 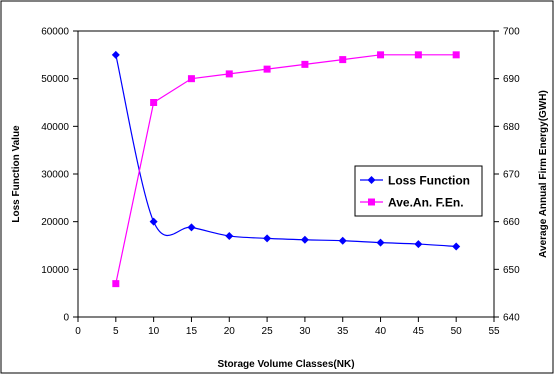 What do you see at coordinates (511, 79) in the screenshot?
I see `y2-tick-label: 690` at bounding box center [511, 79].